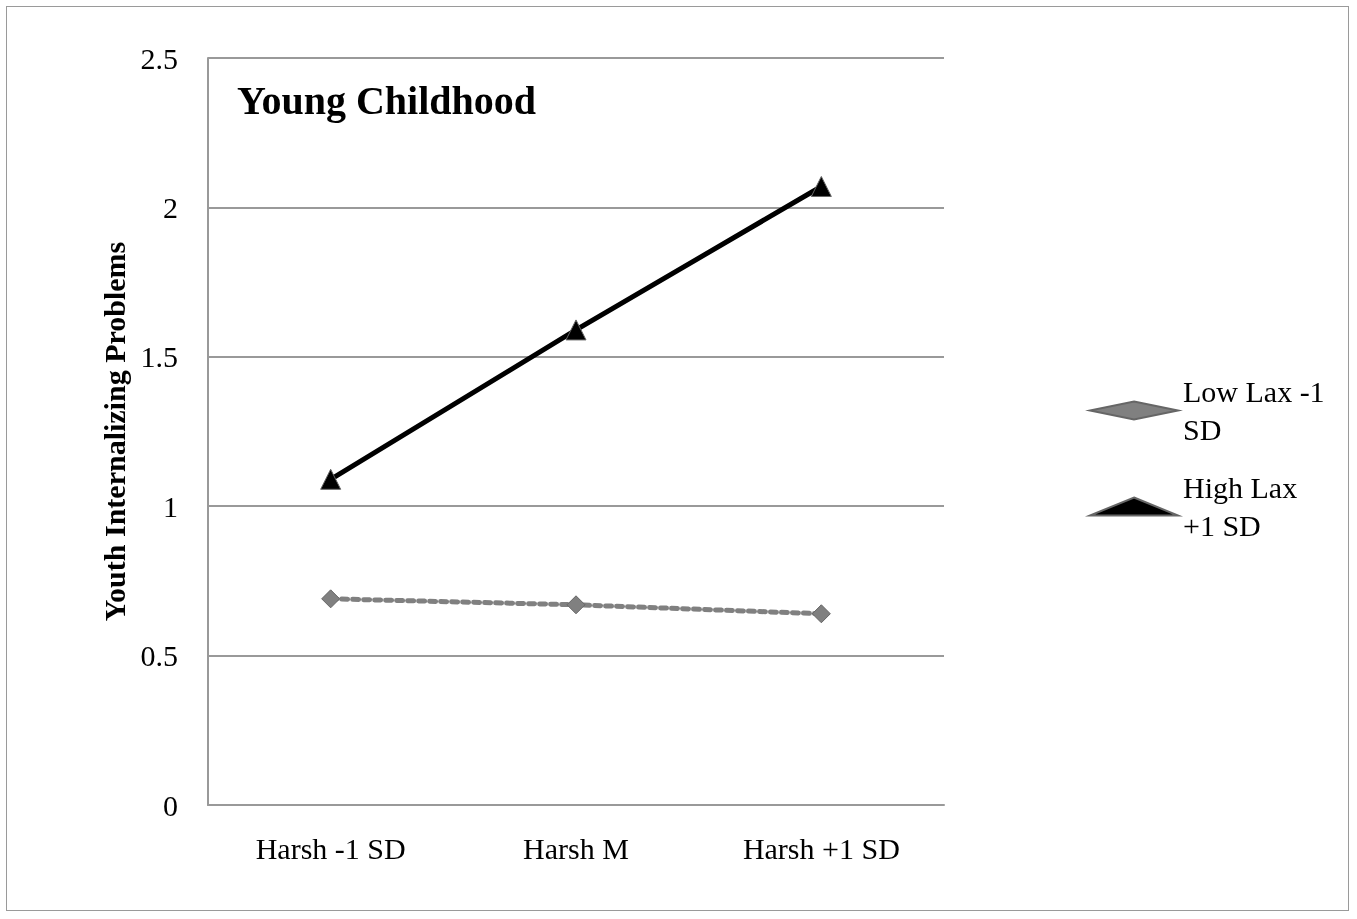  What do you see at coordinates (115, 431) in the screenshot?
I see `y-axis-title: Youth Internalizing Problems` at bounding box center [115, 431].